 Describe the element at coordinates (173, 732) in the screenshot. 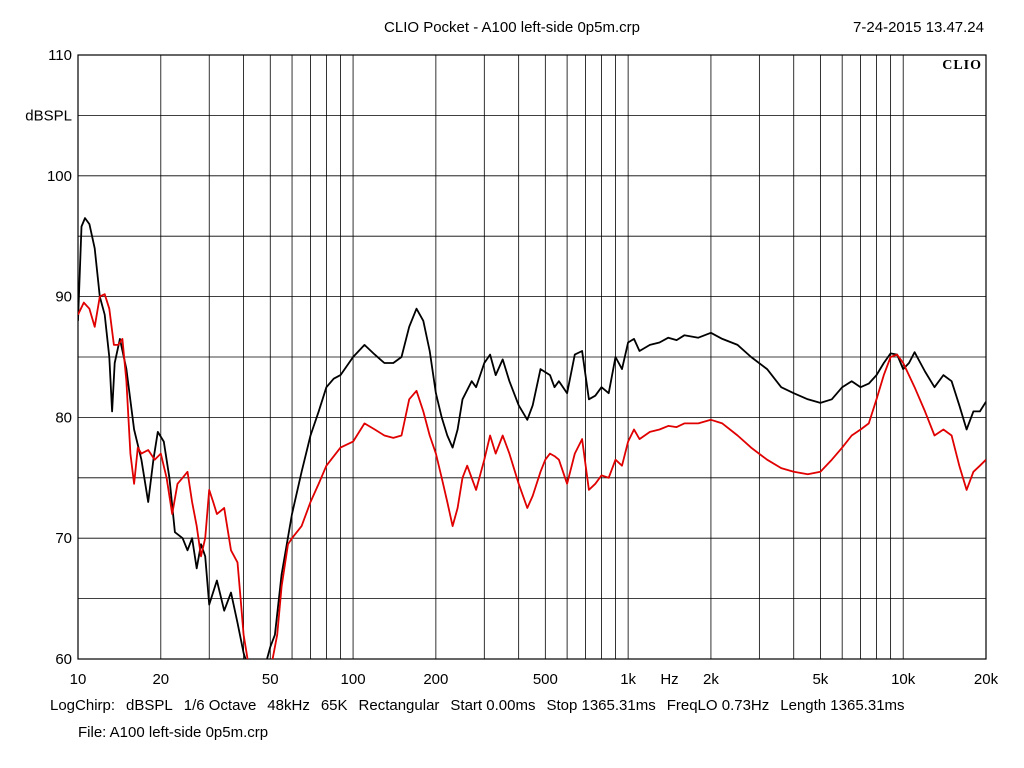

I see `file-name: File: A100 left-side 0p5m.crp` at that location.